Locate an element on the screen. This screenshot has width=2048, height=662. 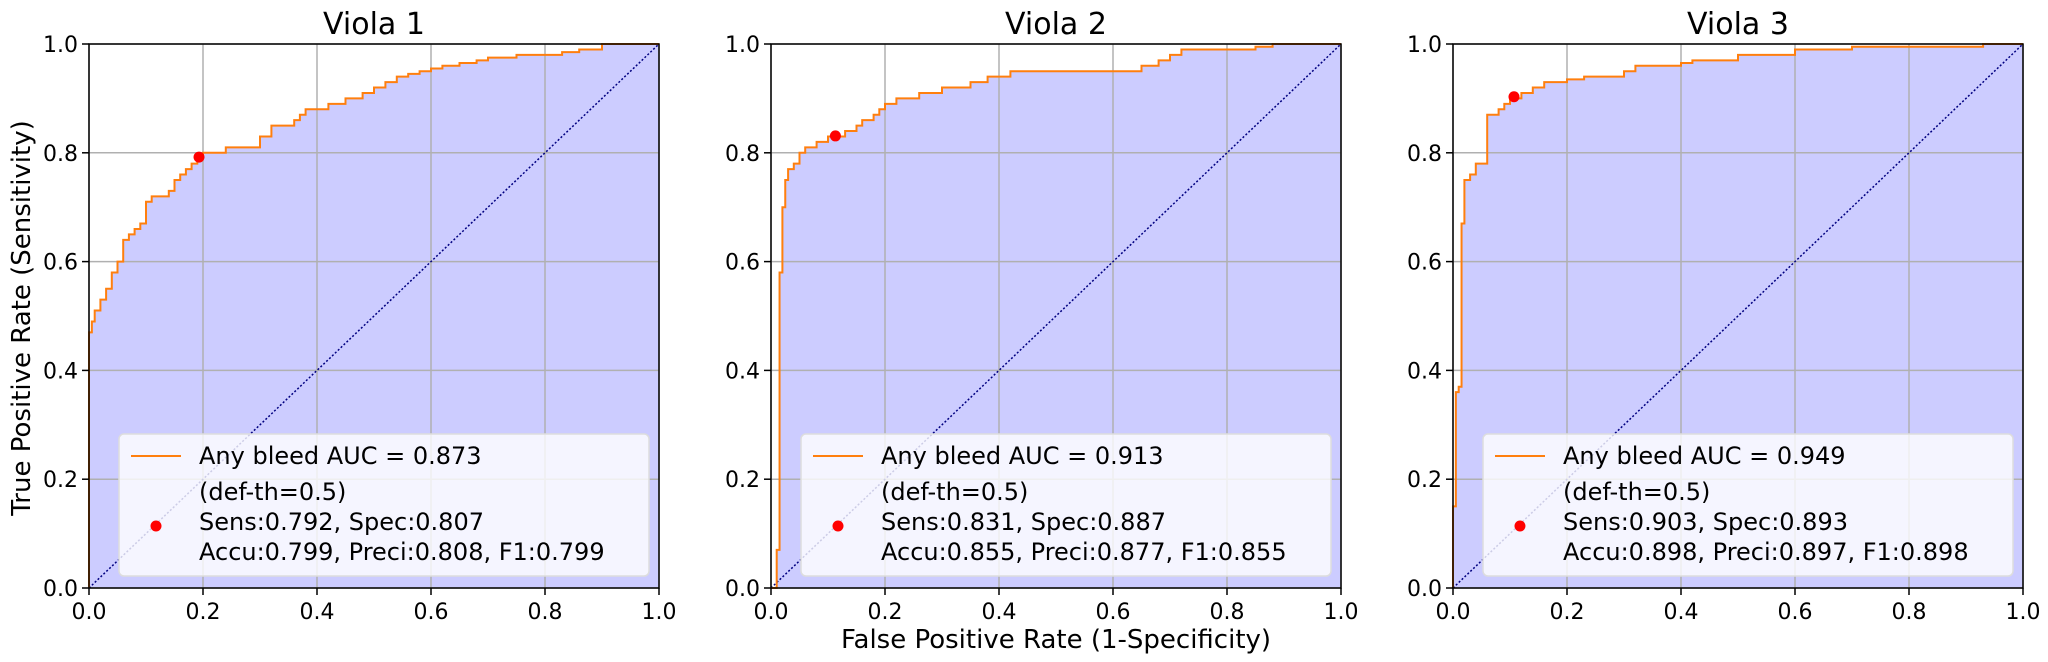
chart-title: Viola 2 is located at coordinates (1056, 24).